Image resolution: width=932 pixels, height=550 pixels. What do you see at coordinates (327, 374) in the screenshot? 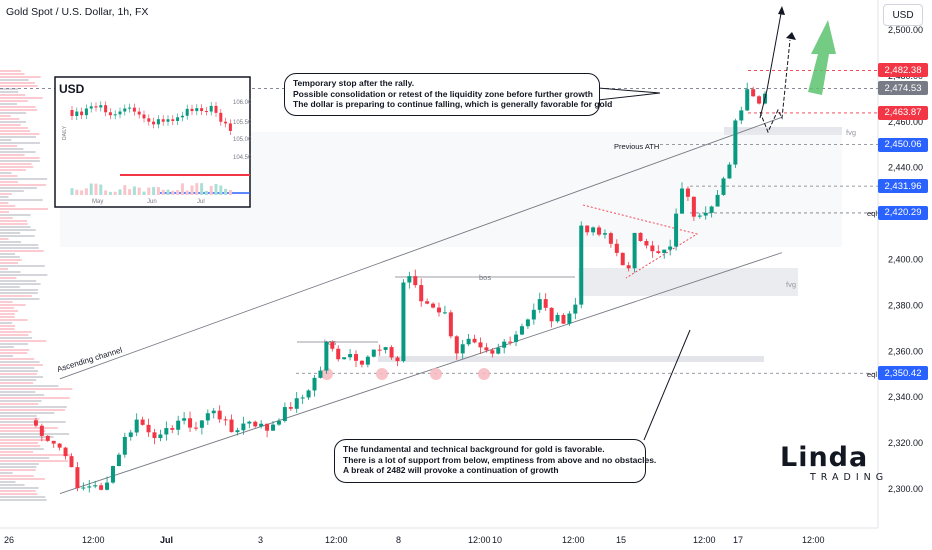
I see `eql-low-marker` at bounding box center [327, 374].